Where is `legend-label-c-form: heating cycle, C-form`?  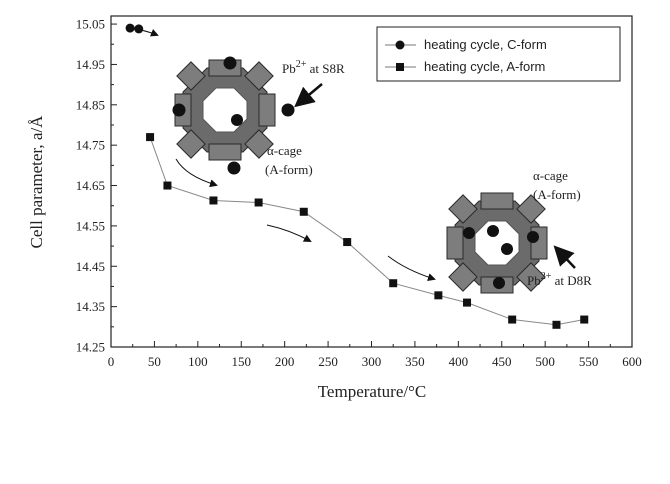 legend-label-c-form: heating cycle, C-form is located at coordinates (485, 44).